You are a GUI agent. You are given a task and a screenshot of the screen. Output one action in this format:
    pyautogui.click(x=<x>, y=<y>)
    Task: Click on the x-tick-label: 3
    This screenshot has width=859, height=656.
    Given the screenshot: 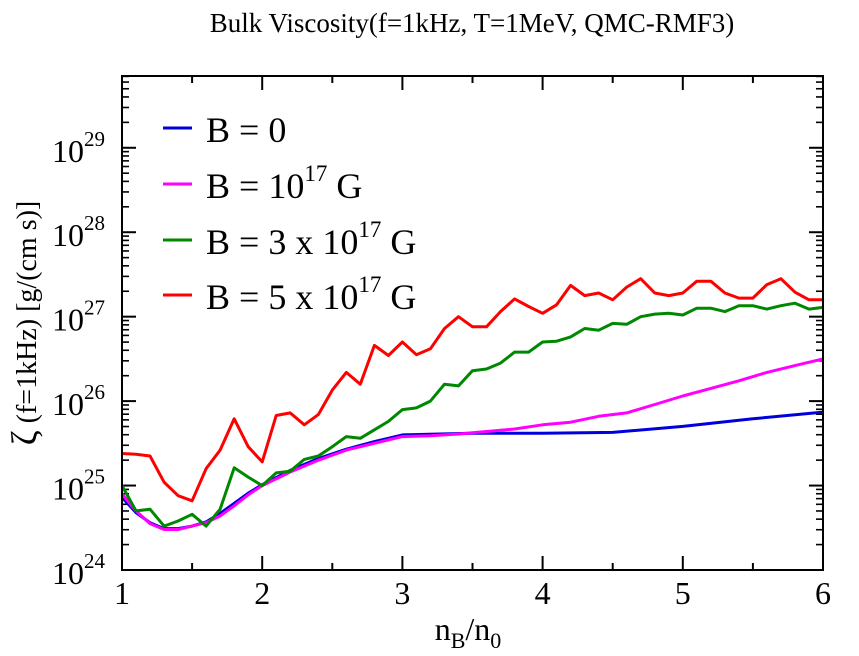 What is the action you would take?
    pyautogui.click(x=402, y=593)
    